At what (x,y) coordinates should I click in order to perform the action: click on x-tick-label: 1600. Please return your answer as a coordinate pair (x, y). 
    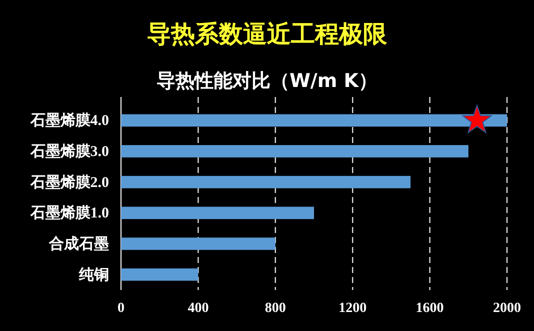
    Looking at the image, I should click on (430, 308).